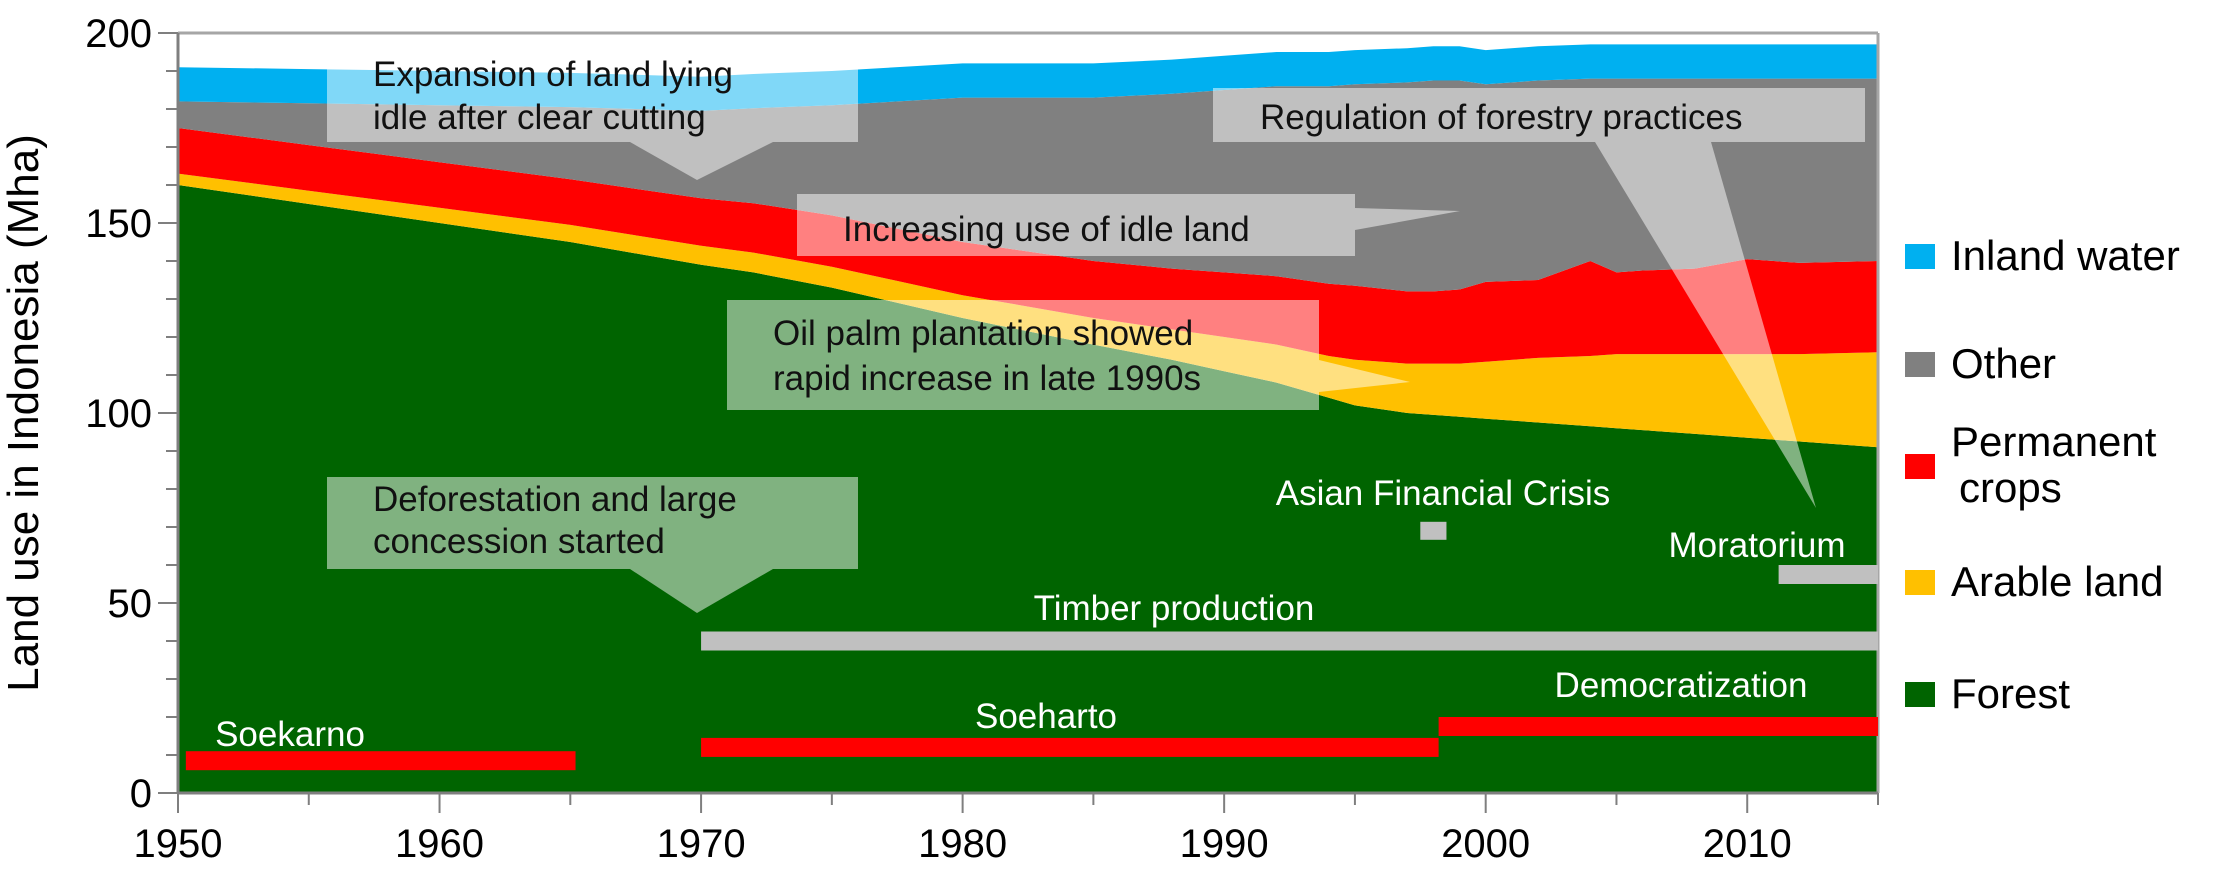 The width and height of the screenshot is (2213, 886). Describe the element at coordinates (983, 333) in the screenshot. I see `callout-text: Oil palm plantation showed` at that location.